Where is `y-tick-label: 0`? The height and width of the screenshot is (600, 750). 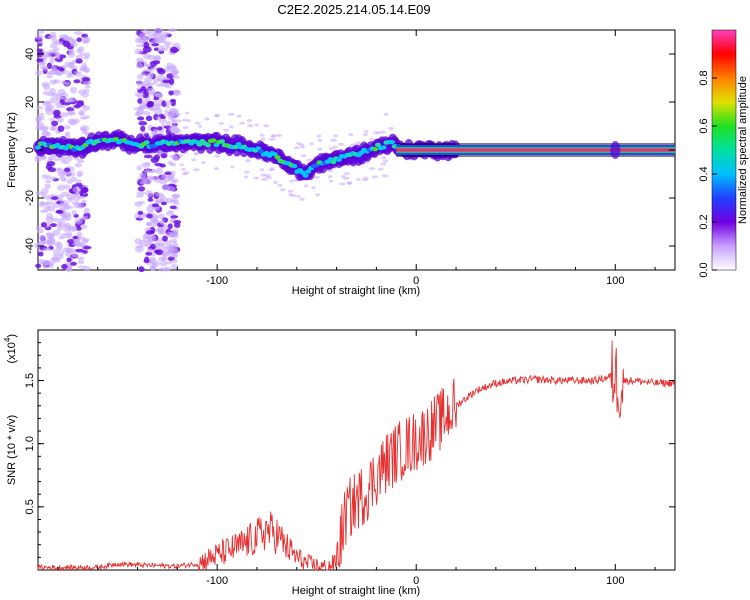 y-tick-label: 0 is located at coordinates (30, 150).